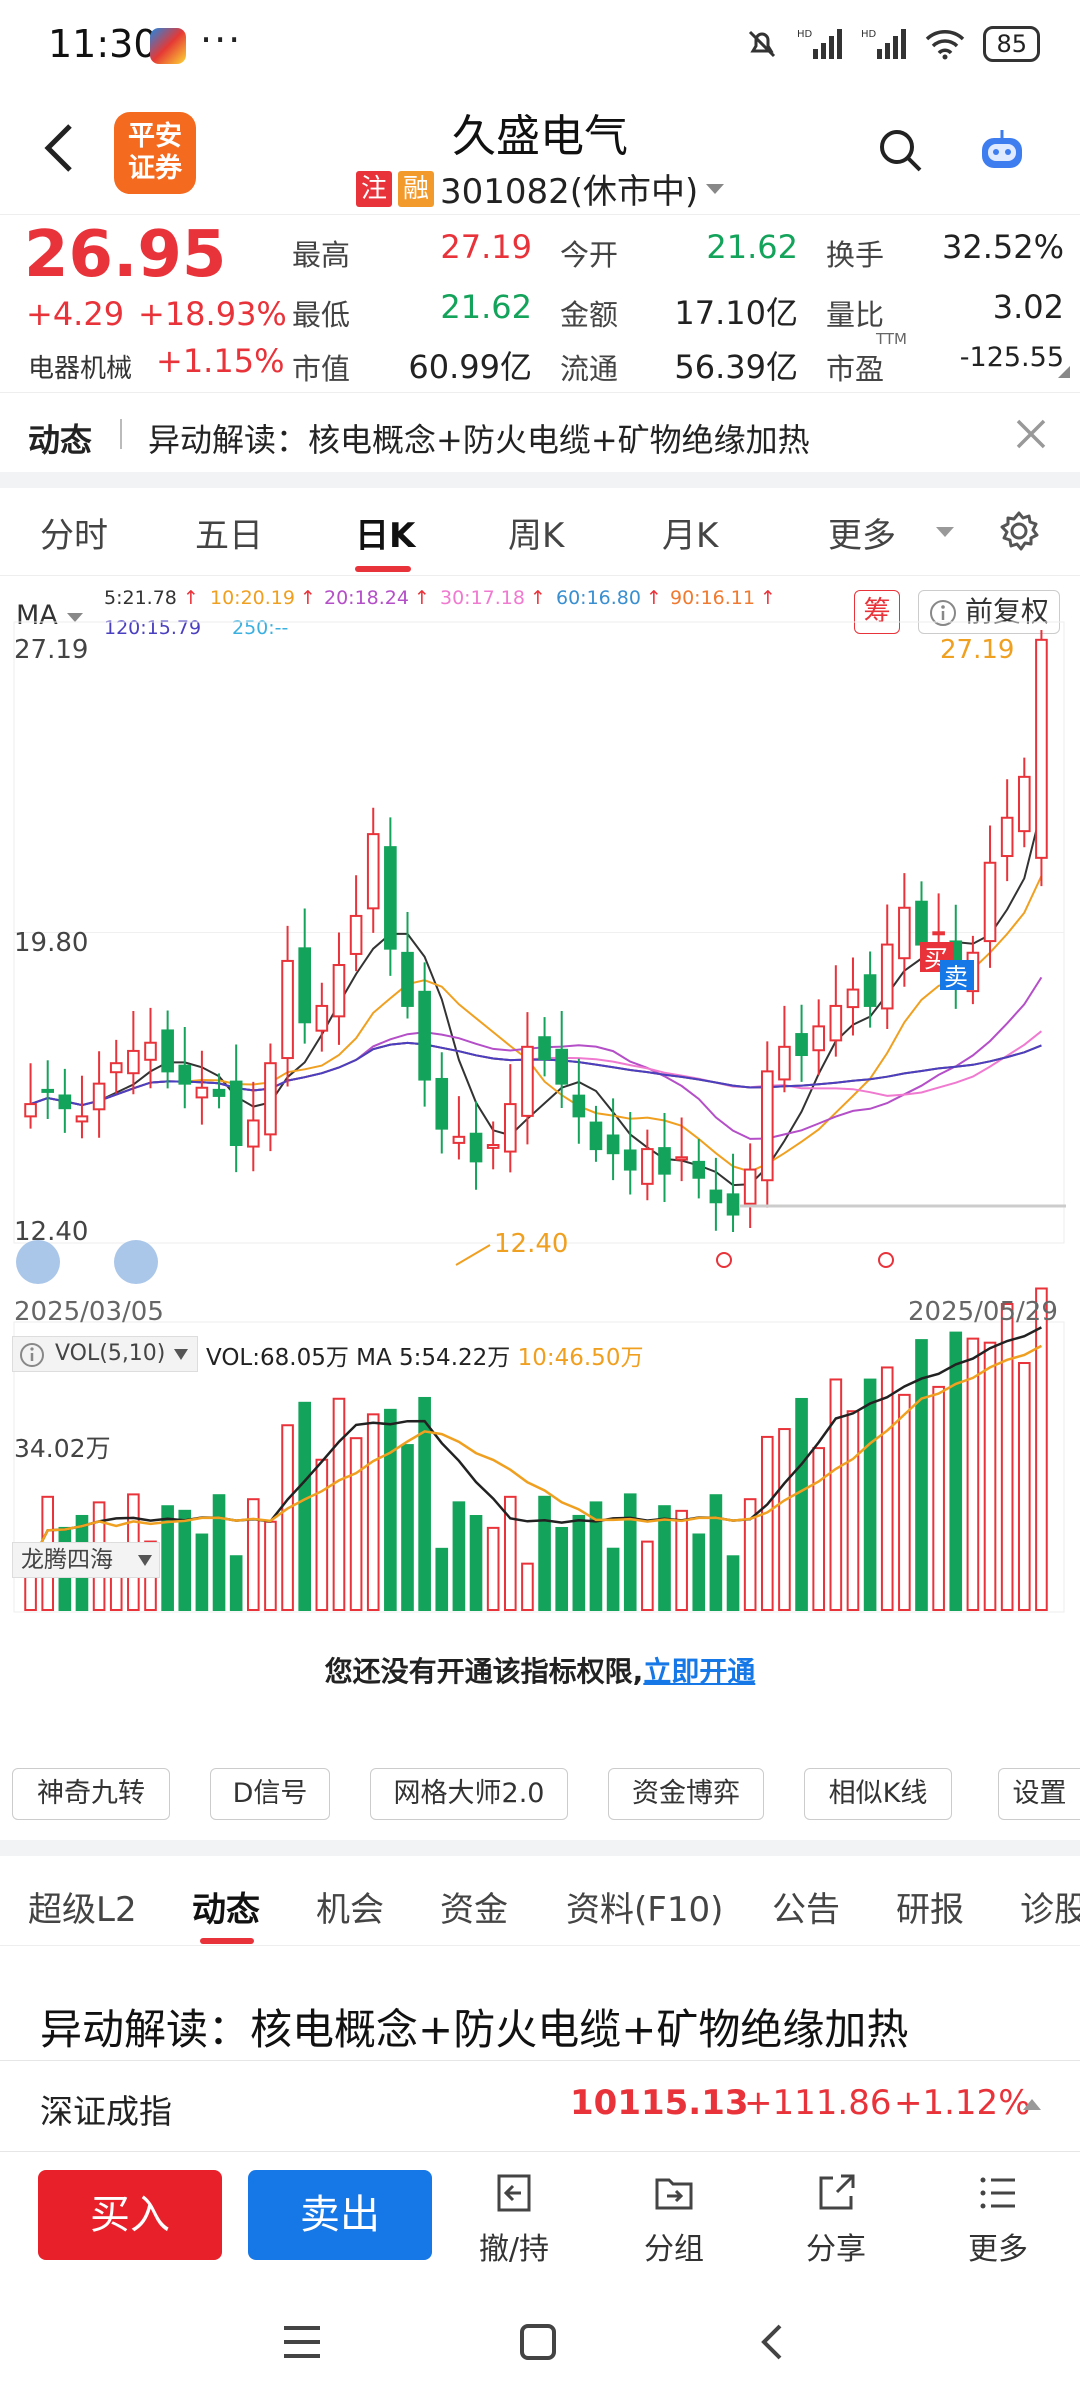  What do you see at coordinates (74, 536) in the screenshot?
I see `tab-intraday: 分时` at bounding box center [74, 536].